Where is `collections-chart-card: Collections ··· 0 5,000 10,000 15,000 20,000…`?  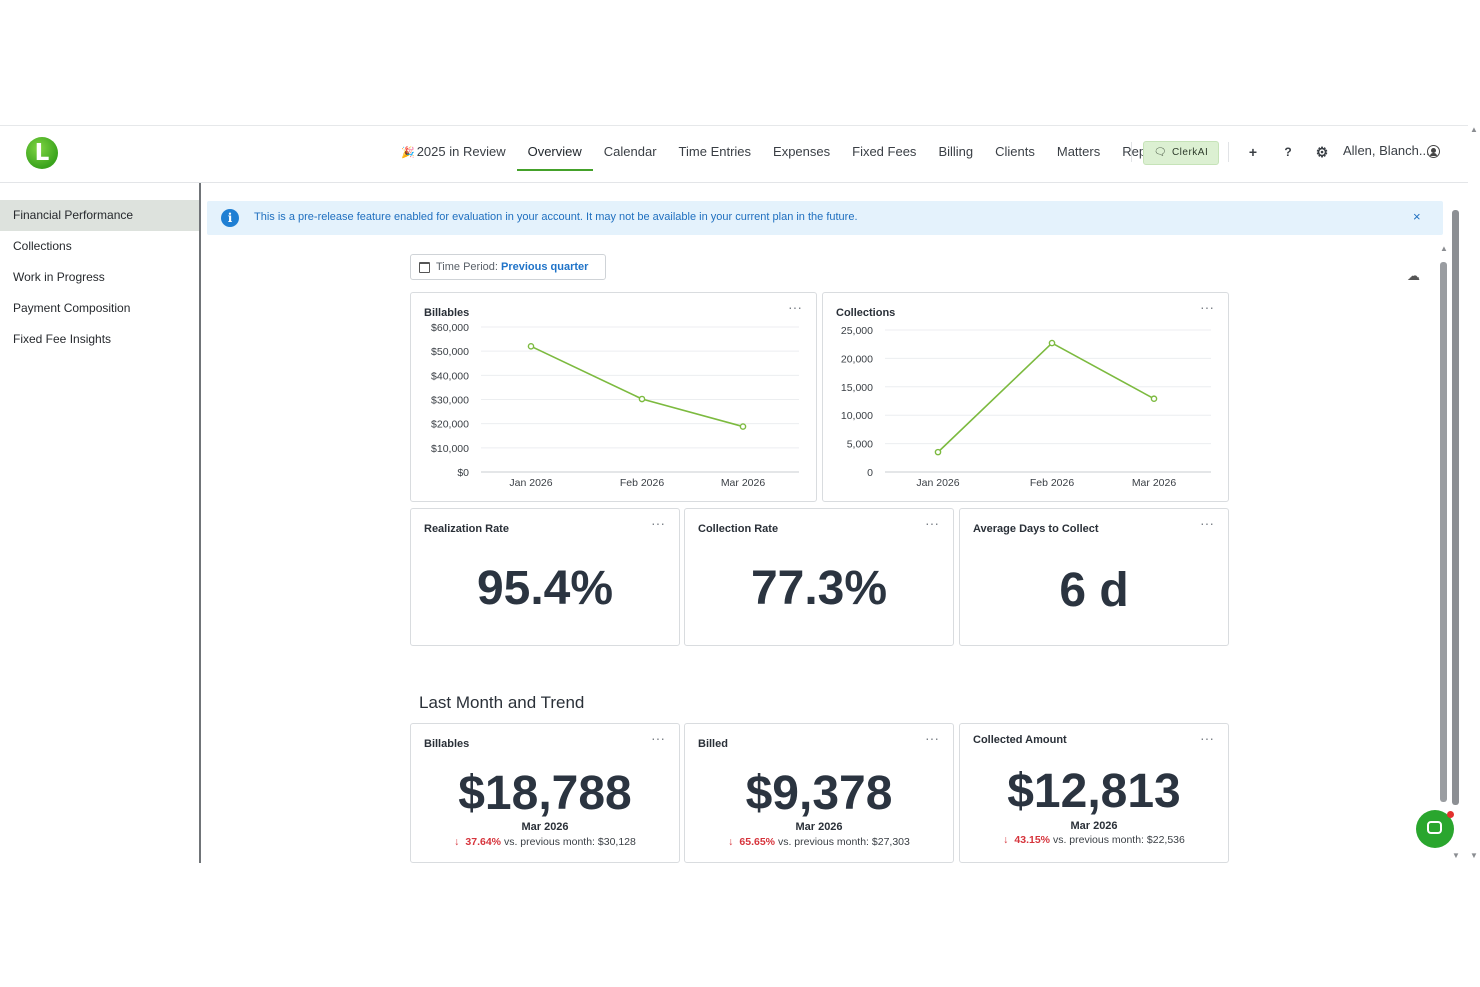 collections-chart-card: Collections ··· 0 5,000 10,000 15,000 20,000… is located at coordinates (1025, 397).